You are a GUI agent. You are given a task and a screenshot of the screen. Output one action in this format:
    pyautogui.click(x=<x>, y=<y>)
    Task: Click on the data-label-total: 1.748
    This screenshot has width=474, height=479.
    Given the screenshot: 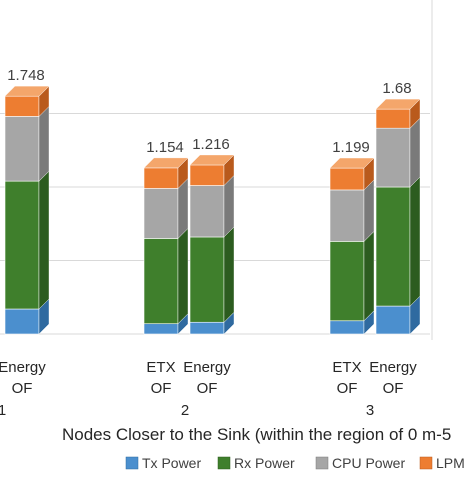 What is the action you would take?
    pyautogui.click(x=26, y=75)
    